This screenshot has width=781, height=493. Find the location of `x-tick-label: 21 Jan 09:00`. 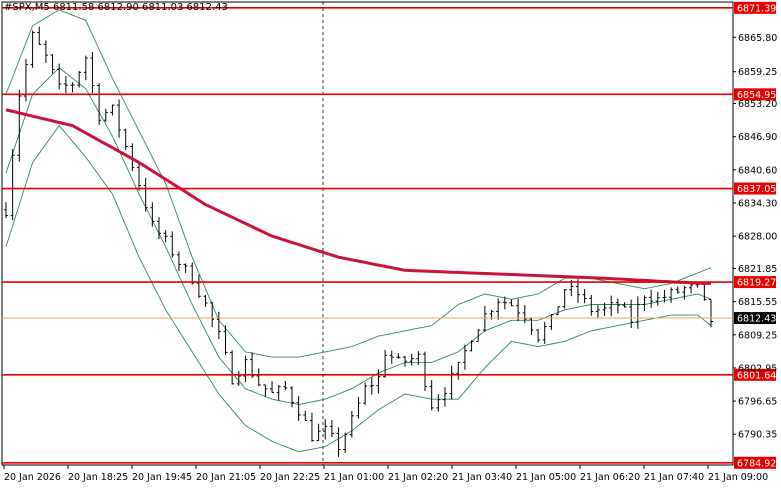

x-tick-label: 21 Jan 09:00 is located at coordinates (738, 477).